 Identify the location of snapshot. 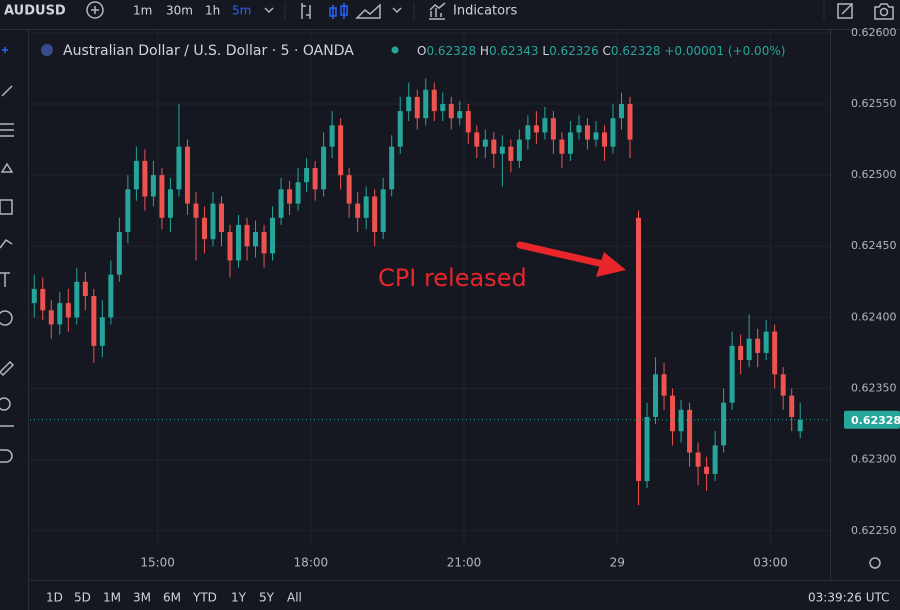
(884, 11).